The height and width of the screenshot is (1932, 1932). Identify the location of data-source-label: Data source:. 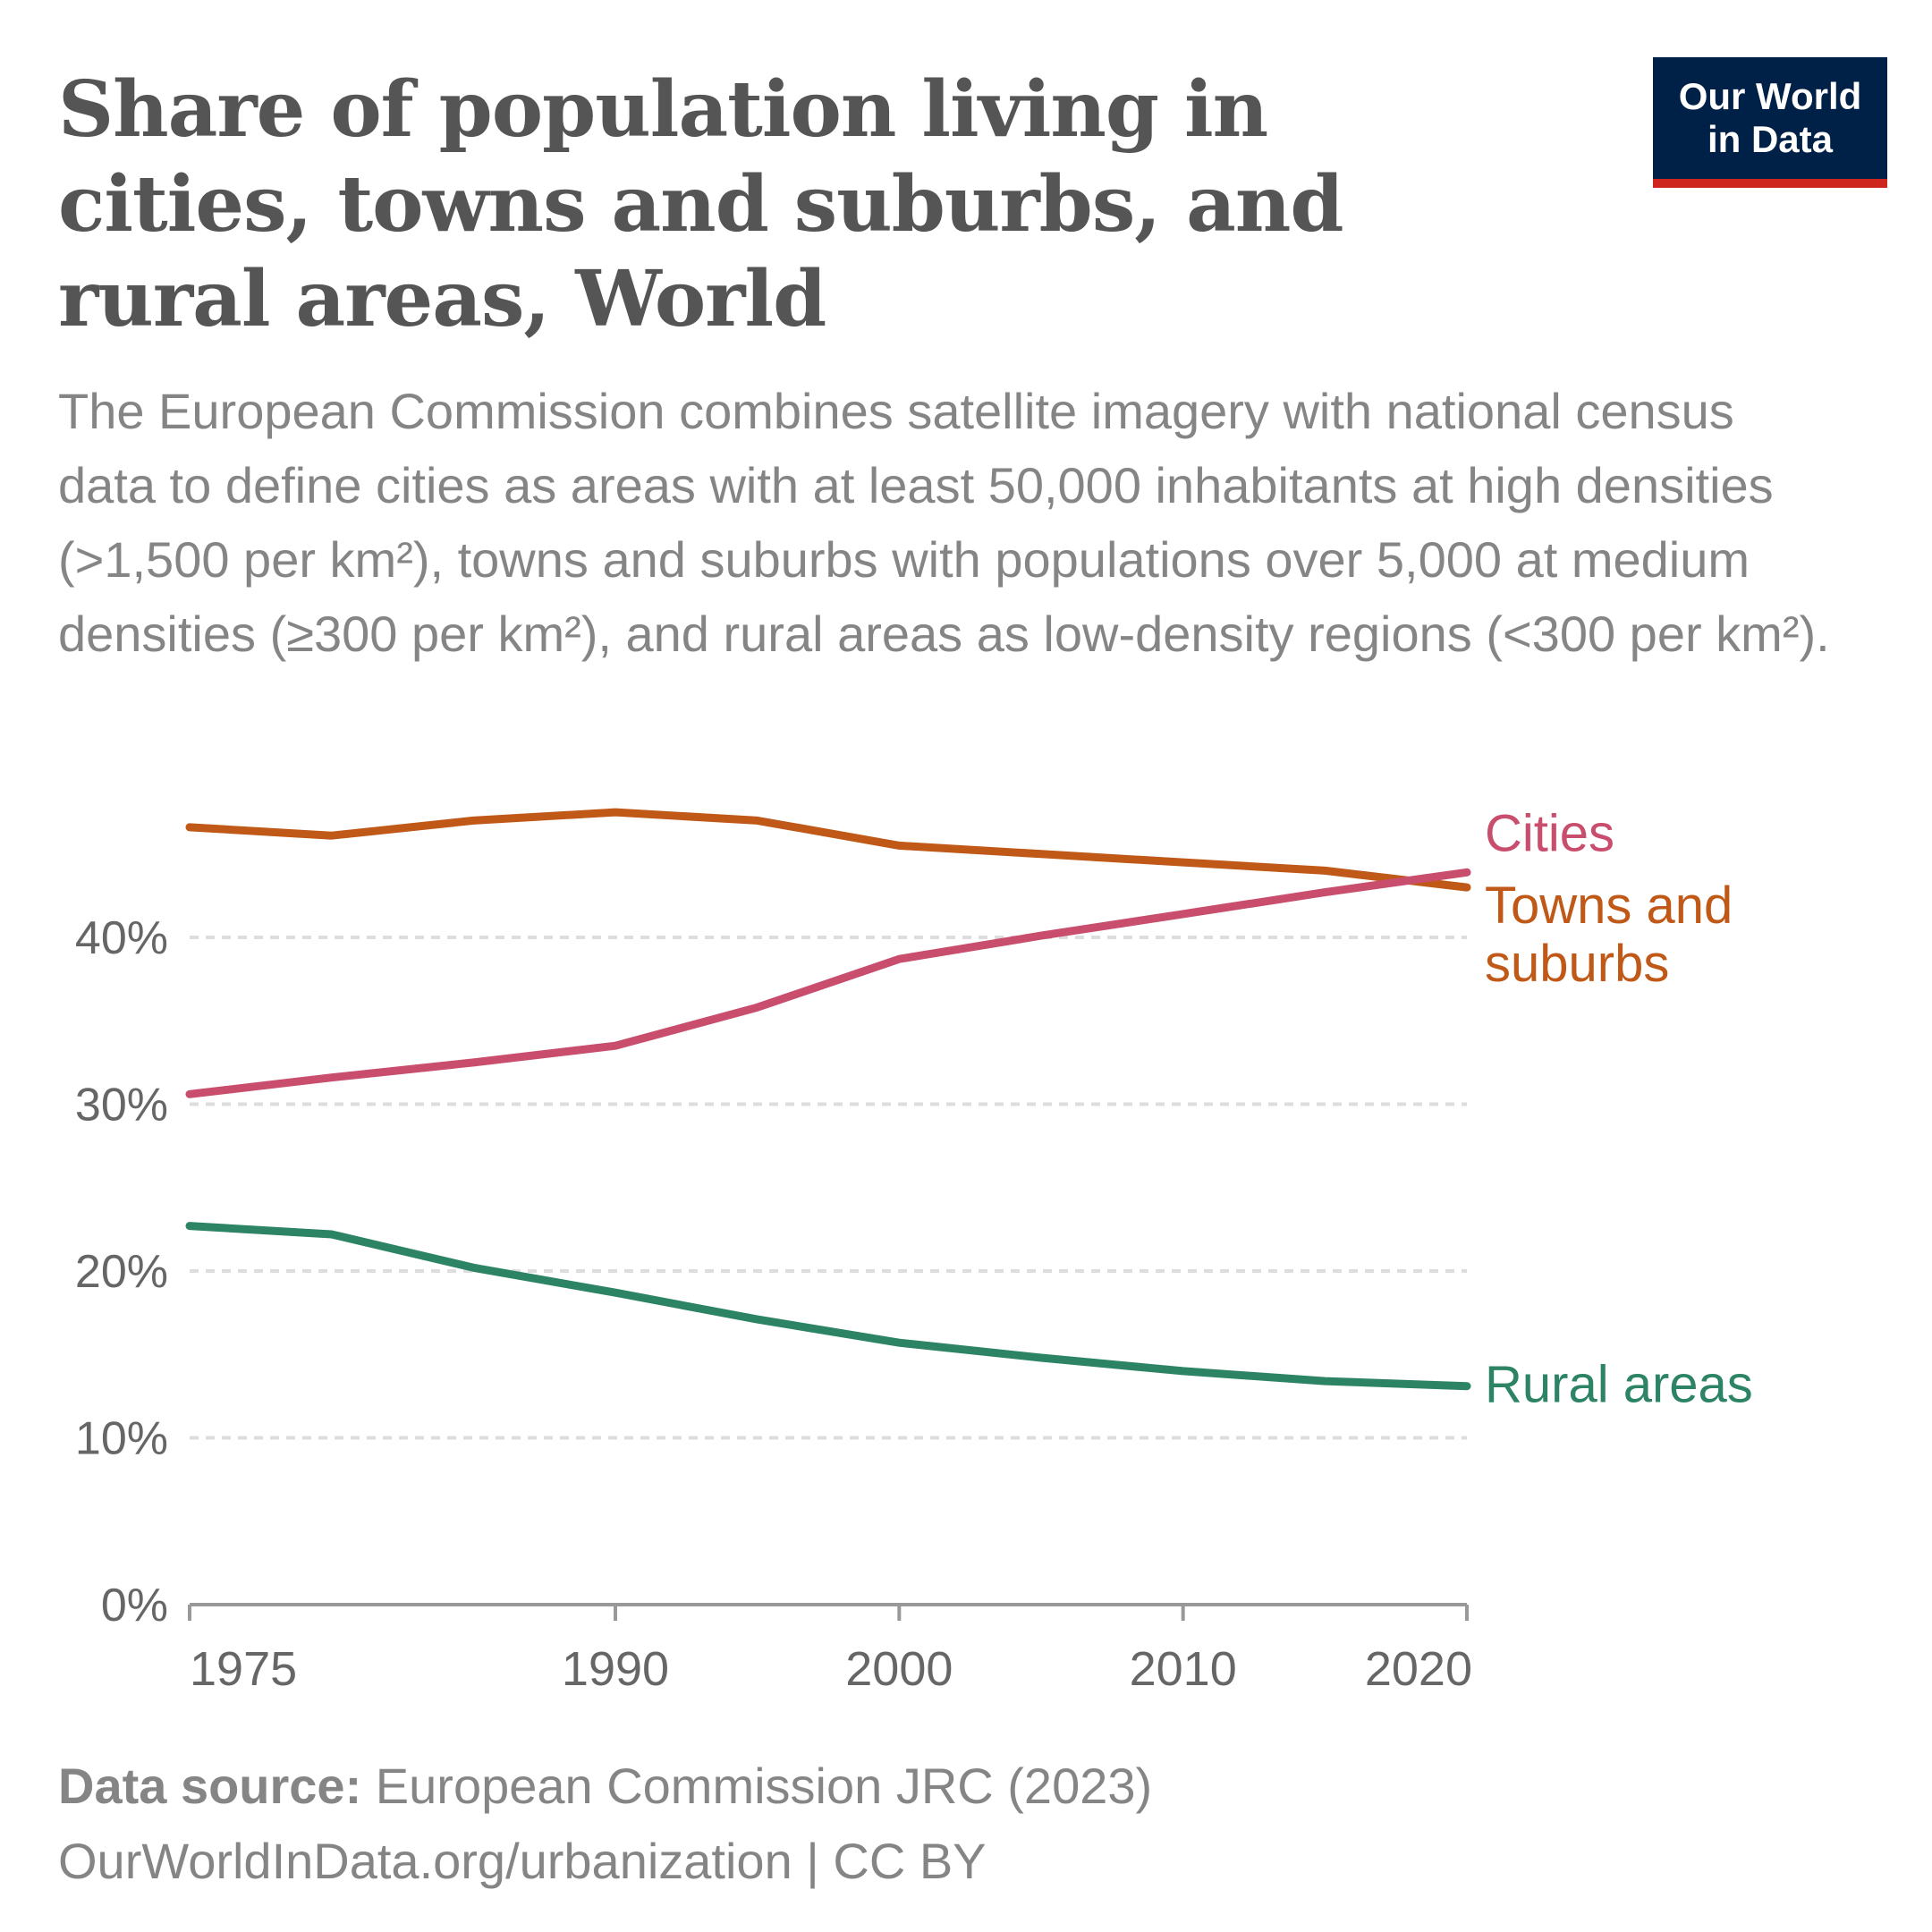
(210, 1786).